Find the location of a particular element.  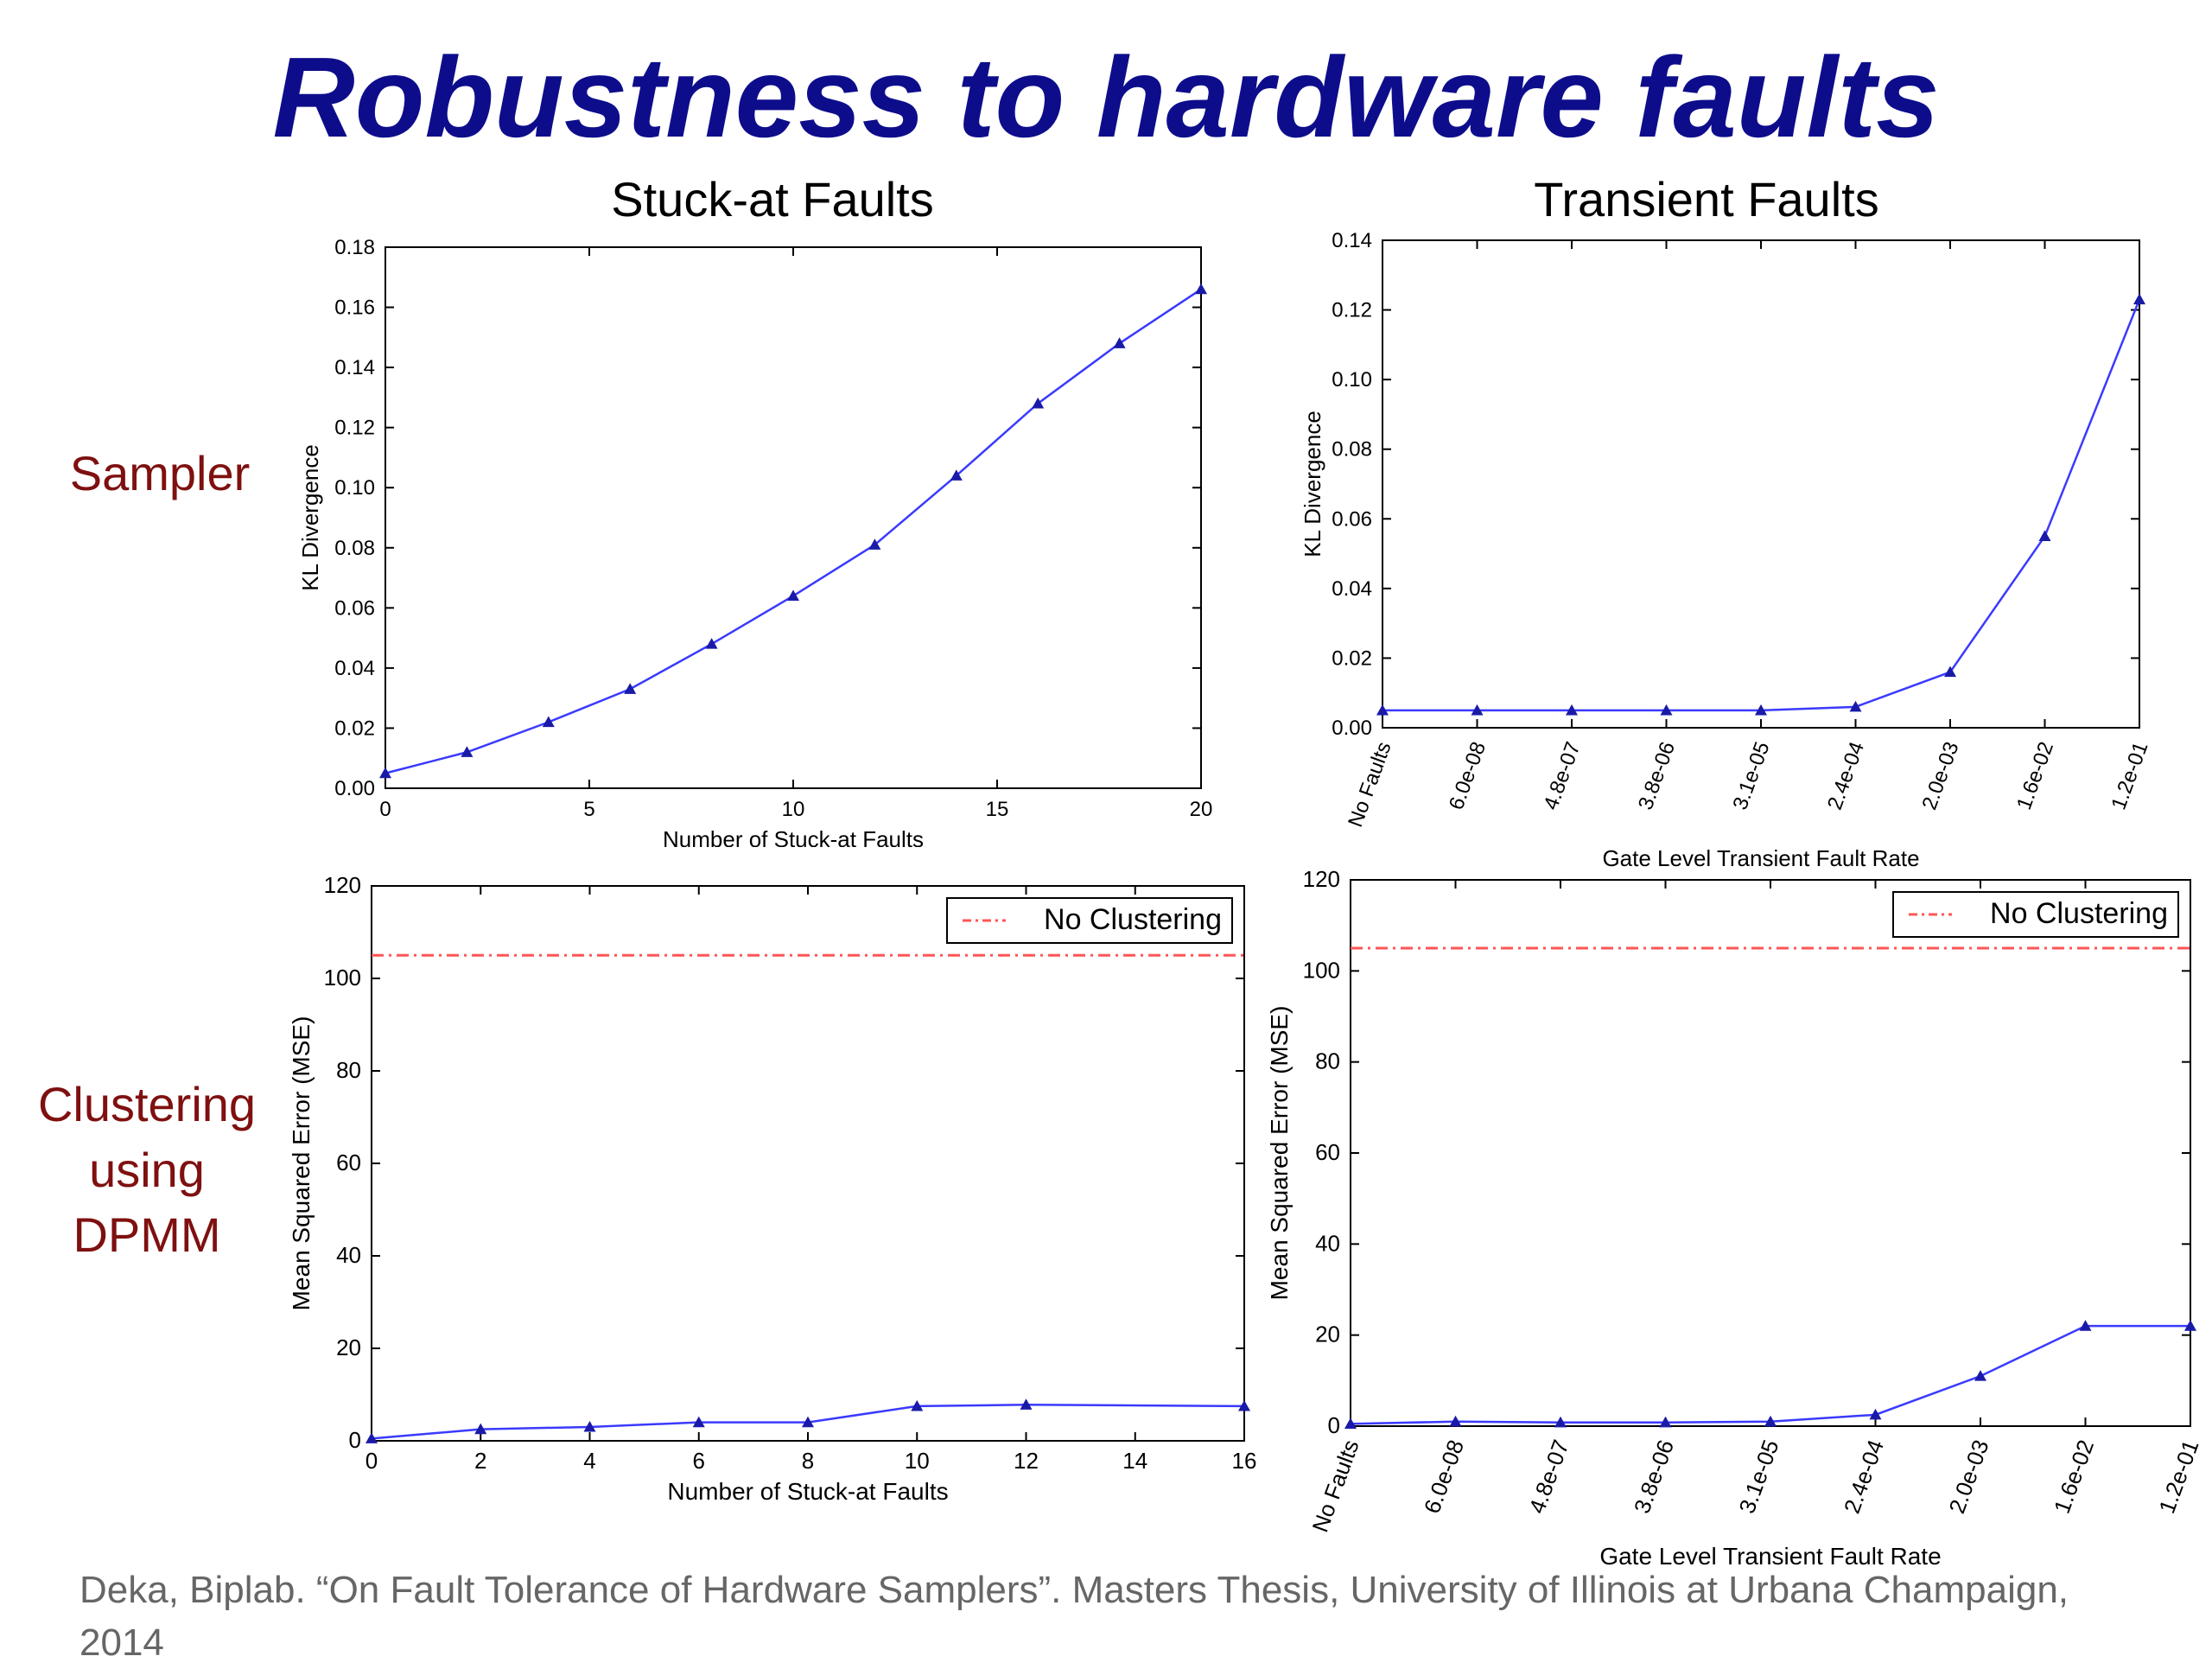

y-tick-label: 80 is located at coordinates (1327, 1061).